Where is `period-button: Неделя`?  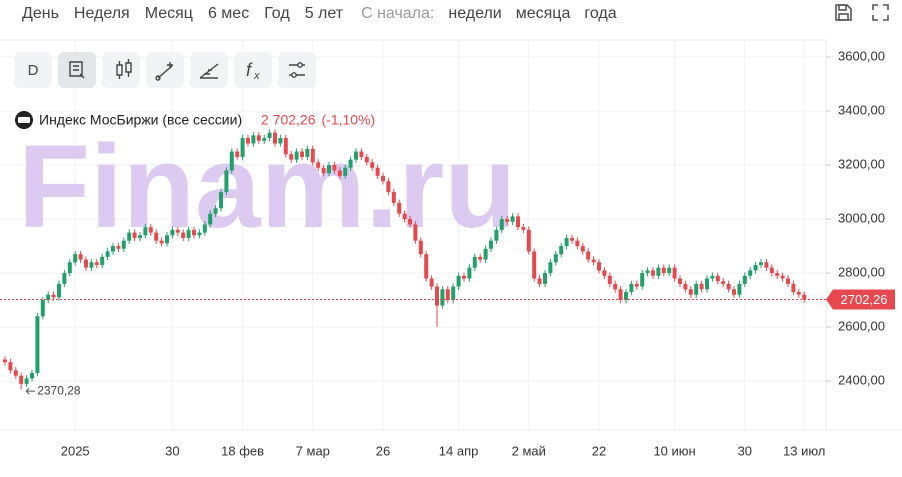
period-button: Неделя is located at coordinates (102, 13).